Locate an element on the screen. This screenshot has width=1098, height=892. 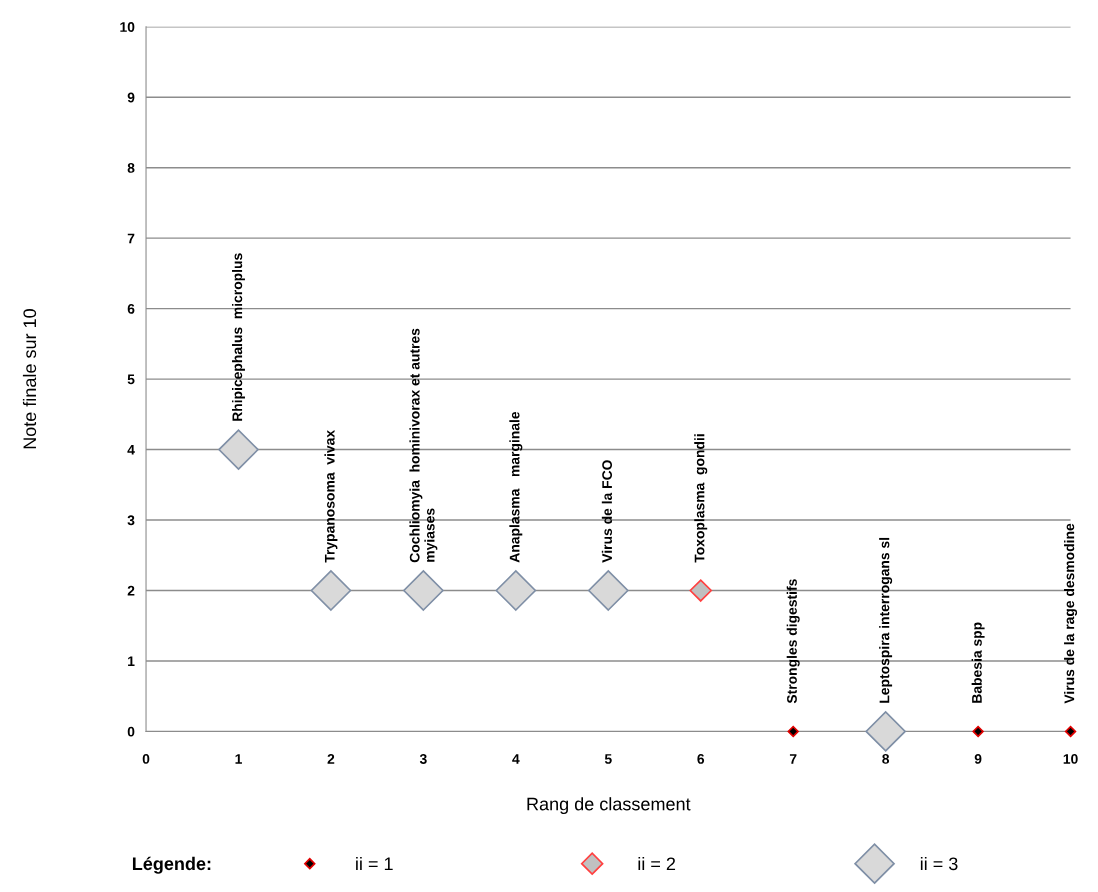
x-tick-label: 0 is located at coordinates (146, 759).